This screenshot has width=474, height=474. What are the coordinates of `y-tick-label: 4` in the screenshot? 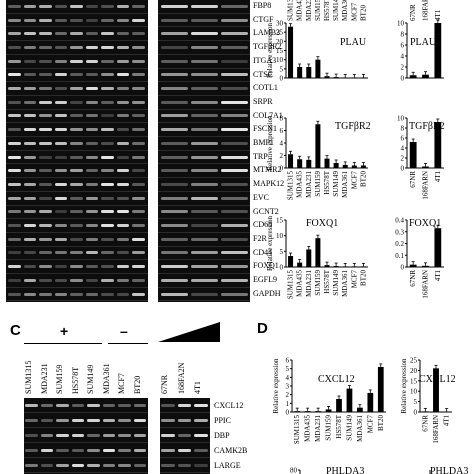 It's located at (282, 144).